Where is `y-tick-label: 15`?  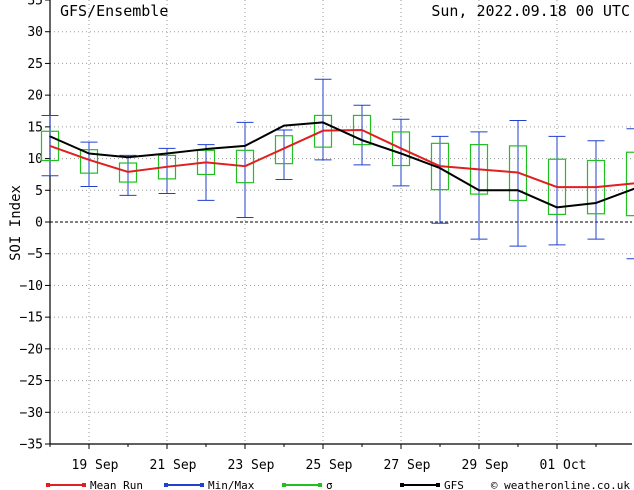 y-tick-label: 15 is located at coordinates (35, 127).